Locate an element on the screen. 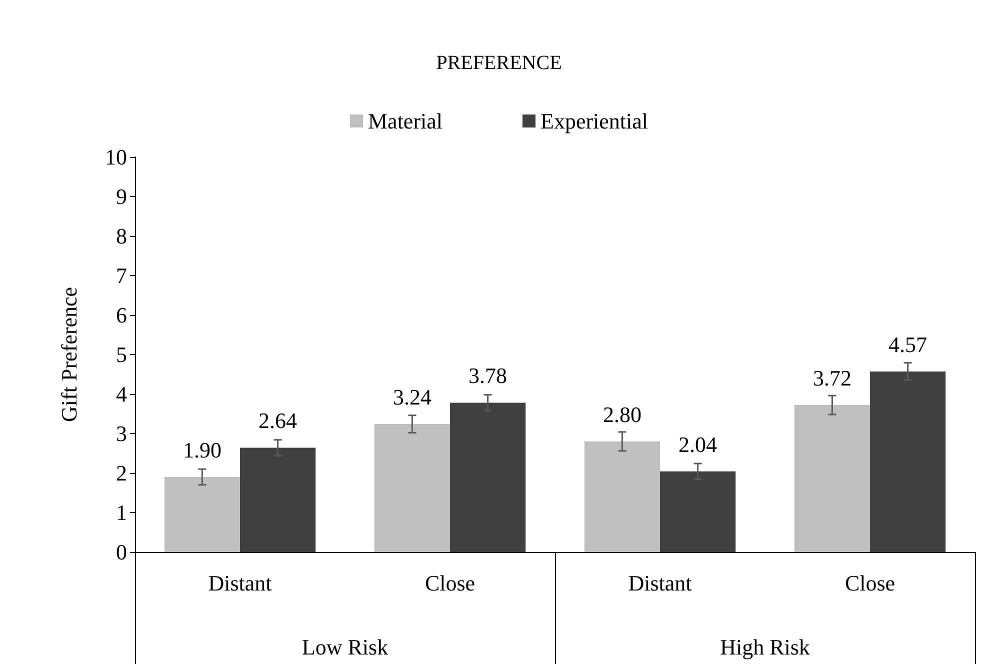 Image resolution: width=998 pixels, height=667 pixels. y-tick-label: 9 is located at coordinates (121, 196).